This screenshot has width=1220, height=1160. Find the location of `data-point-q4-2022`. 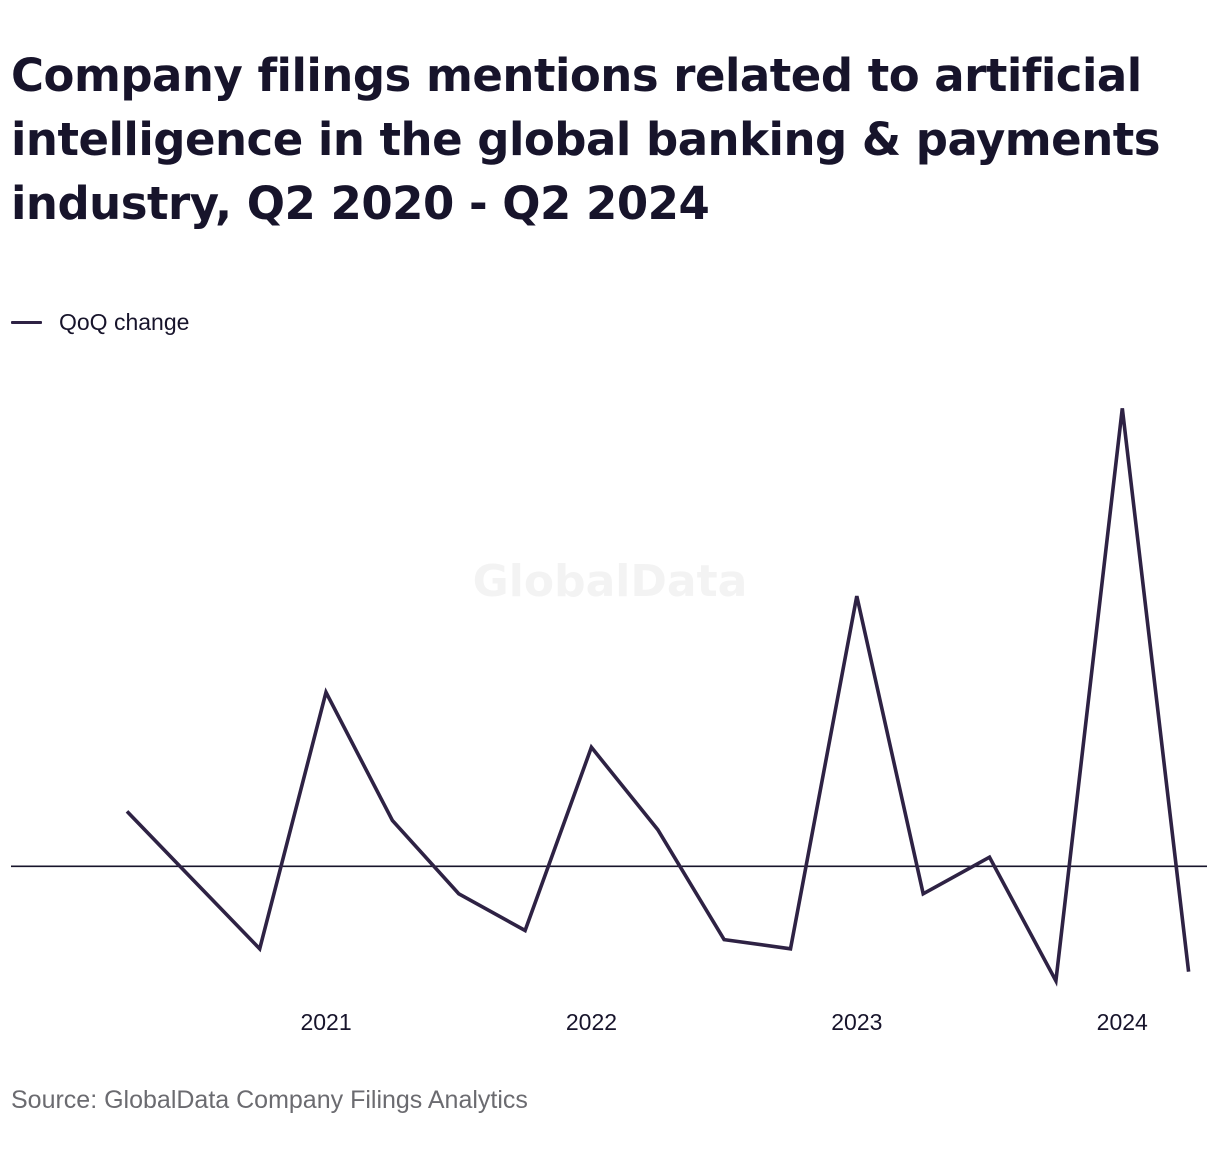

data-point-q4-2022 is located at coordinates (791, 949).